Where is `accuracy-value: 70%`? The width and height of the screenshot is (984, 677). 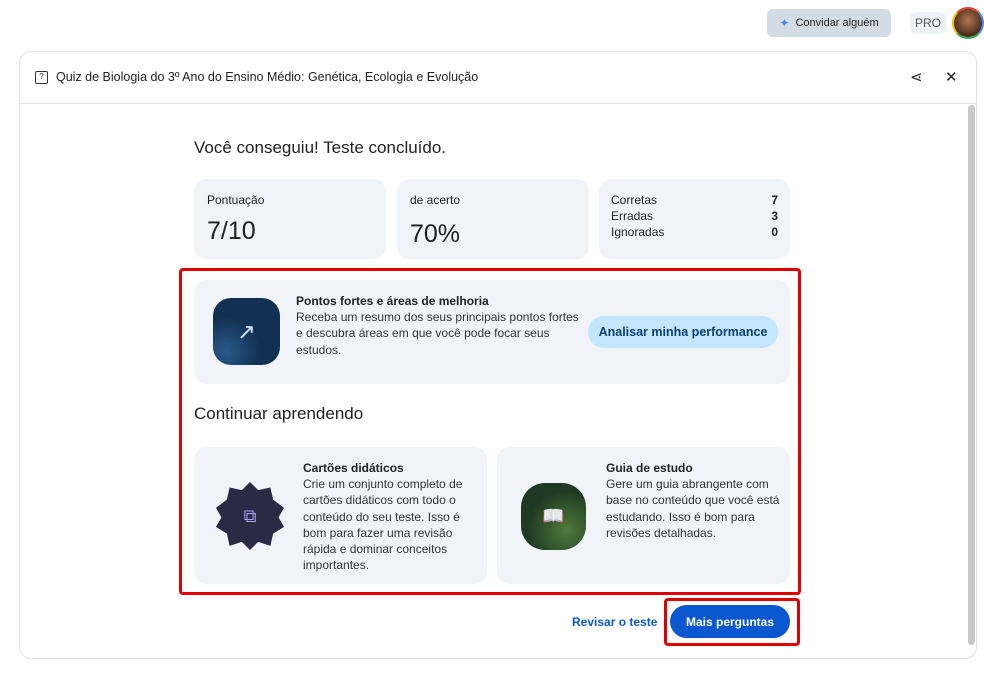 accuracy-value: 70% is located at coordinates (435, 234).